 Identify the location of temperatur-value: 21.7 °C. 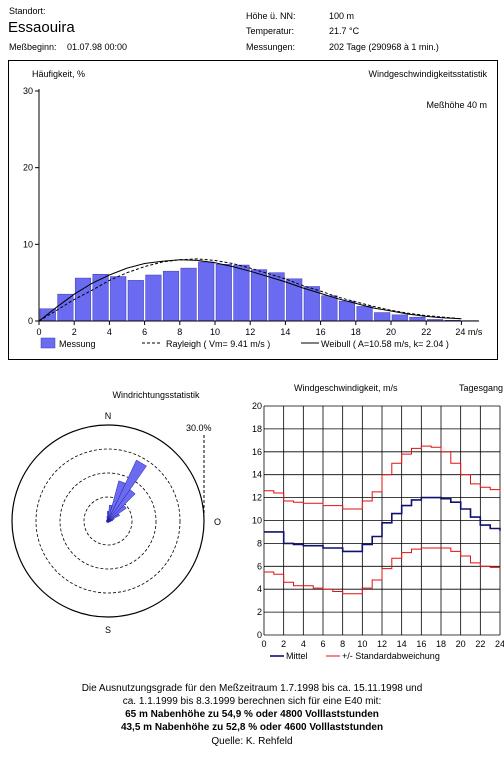
(344, 31).